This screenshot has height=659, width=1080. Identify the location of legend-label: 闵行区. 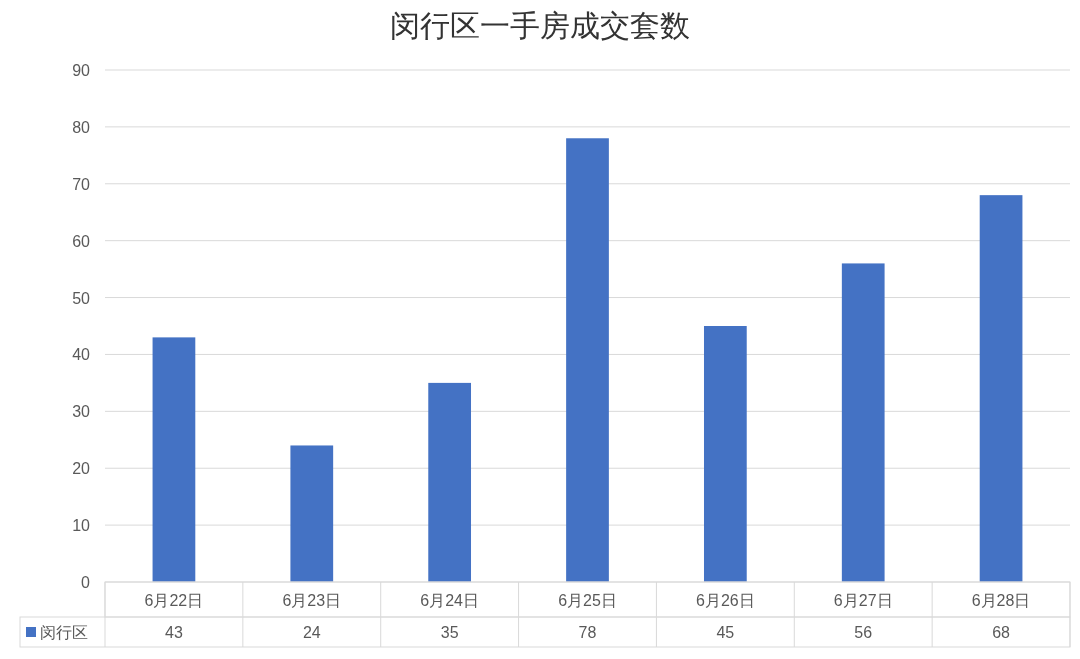
(64, 632).